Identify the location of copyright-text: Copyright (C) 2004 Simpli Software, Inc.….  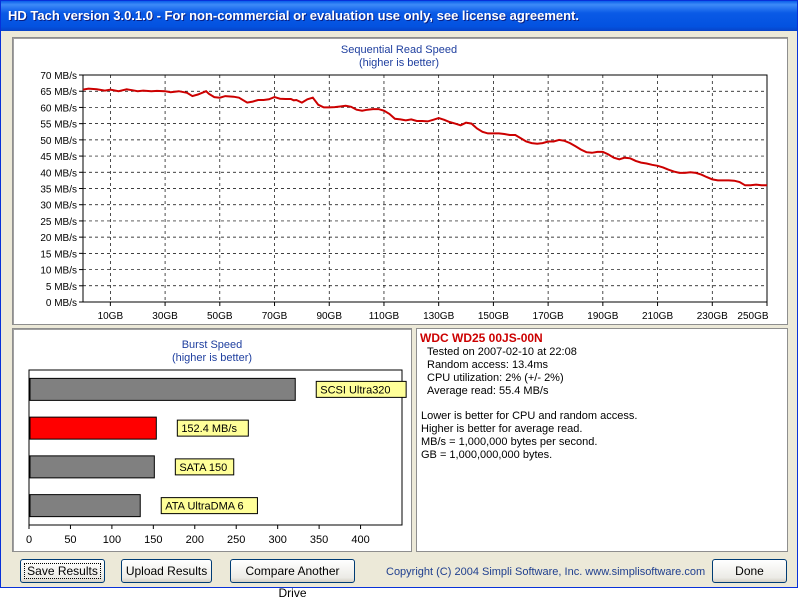
(546, 572).